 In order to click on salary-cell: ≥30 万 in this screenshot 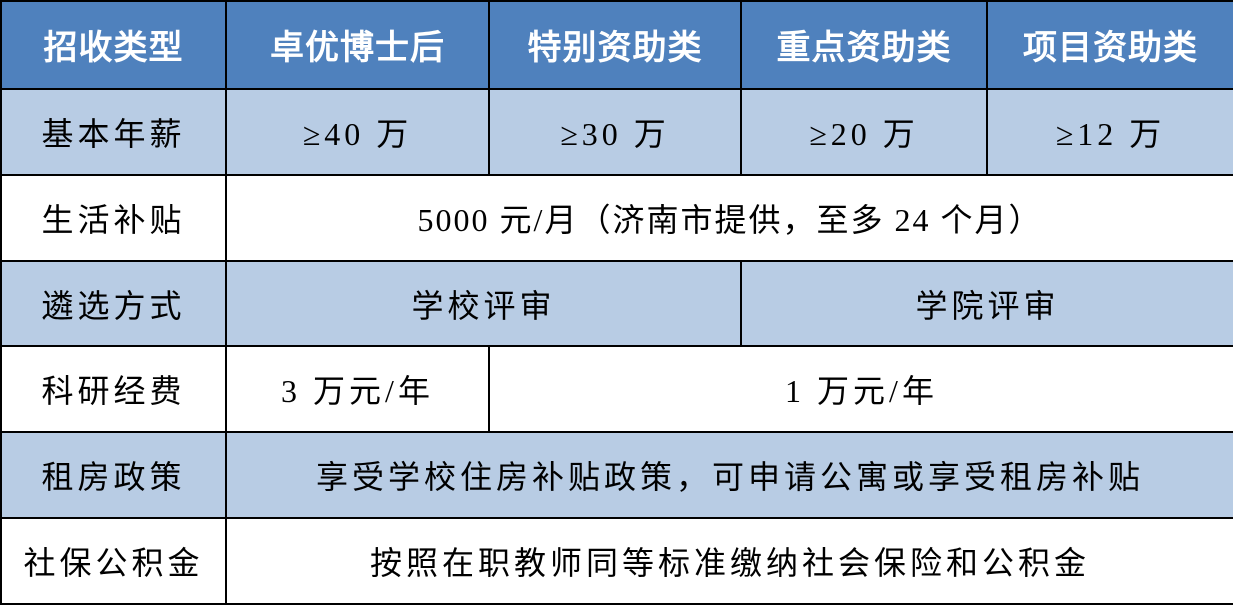, I will do `click(615, 131)`.